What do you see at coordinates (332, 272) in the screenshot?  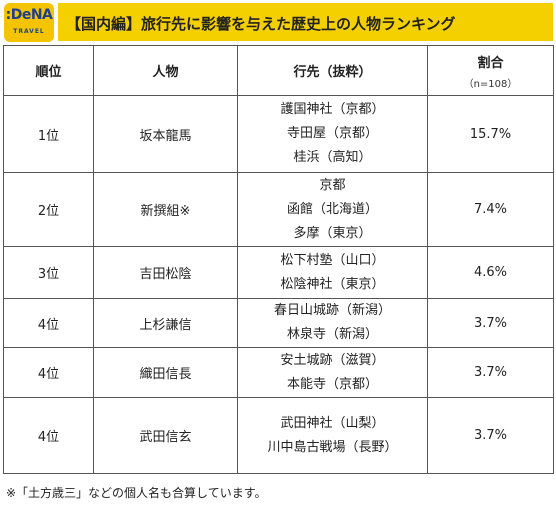 I see `destinations-cell: 松下村塾（山口） 松陰神社（東京）` at bounding box center [332, 272].